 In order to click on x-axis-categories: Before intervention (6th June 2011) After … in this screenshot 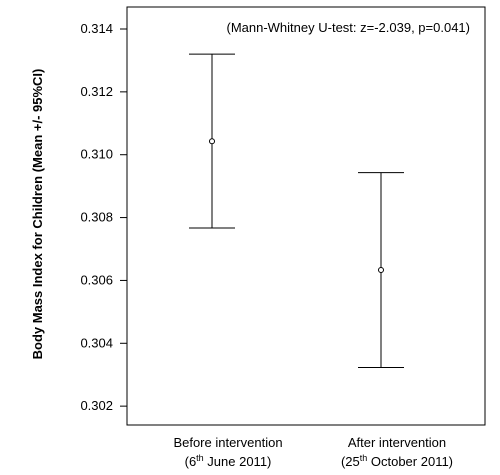, I will do `click(313, 452)`.